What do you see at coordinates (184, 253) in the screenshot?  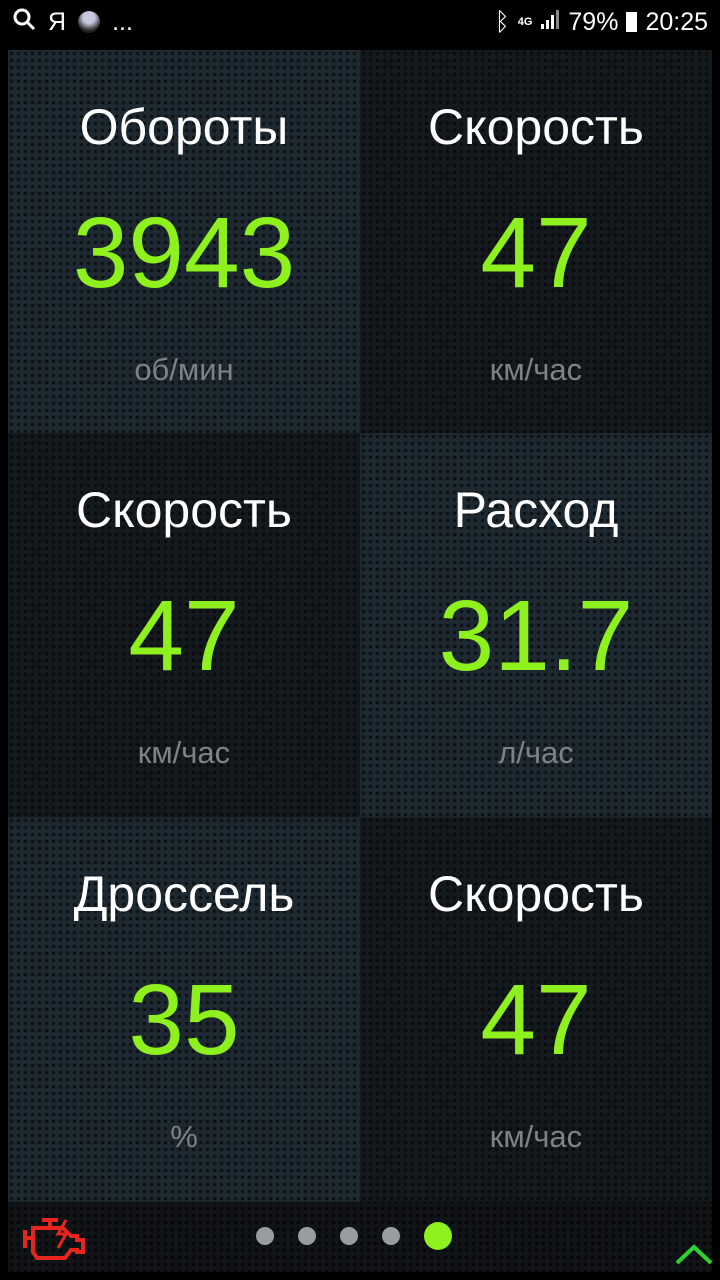 I see `gauge-value: 3943` at bounding box center [184, 253].